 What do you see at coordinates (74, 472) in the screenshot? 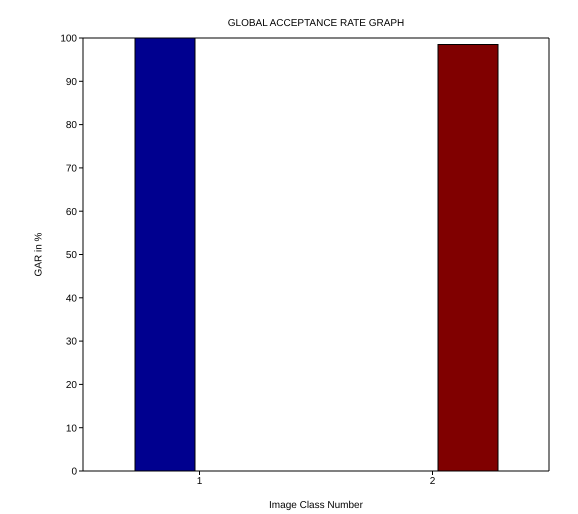
I see `y-tick-label: 0` at bounding box center [74, 472].